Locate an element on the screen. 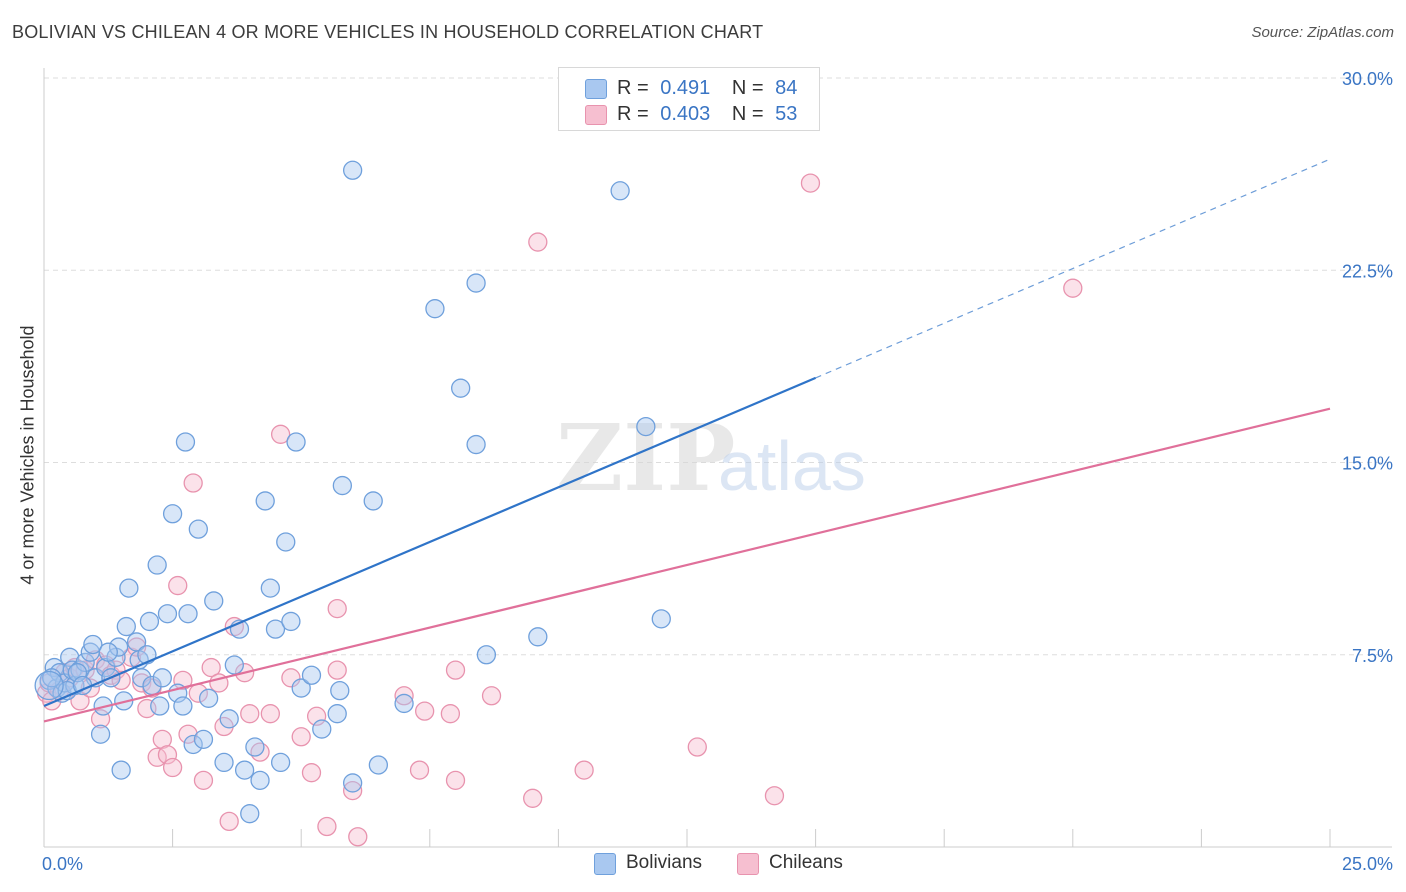 The image size is (1406, 892). bolivian-cluster-point is located at coordinates (49, 685).